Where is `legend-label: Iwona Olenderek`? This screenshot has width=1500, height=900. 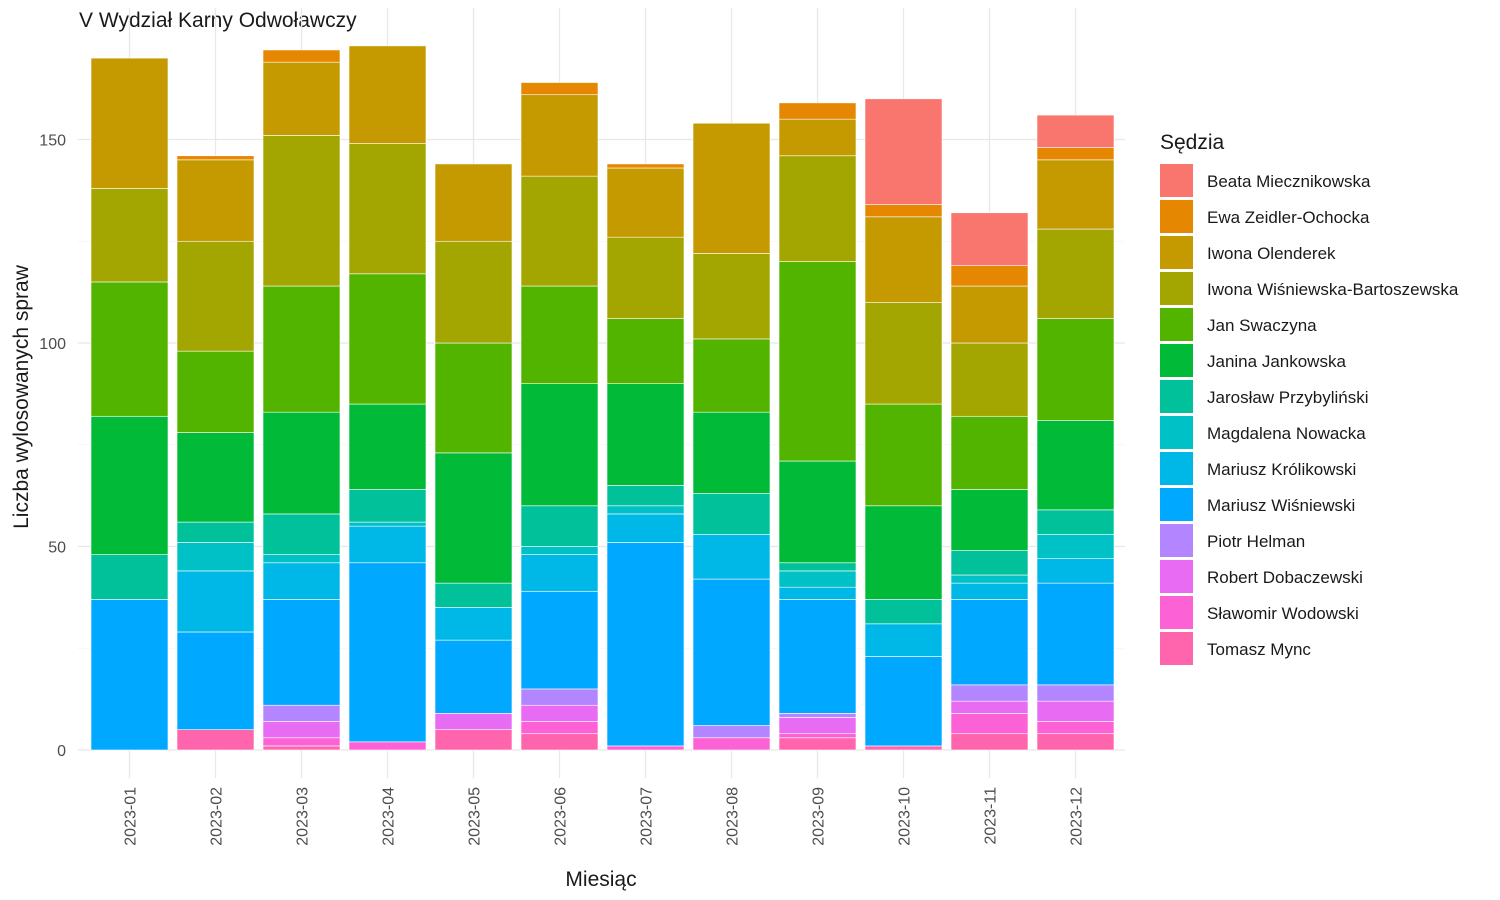 legend-label: Iwona Olenderek is located at coordinates (1271, 253).